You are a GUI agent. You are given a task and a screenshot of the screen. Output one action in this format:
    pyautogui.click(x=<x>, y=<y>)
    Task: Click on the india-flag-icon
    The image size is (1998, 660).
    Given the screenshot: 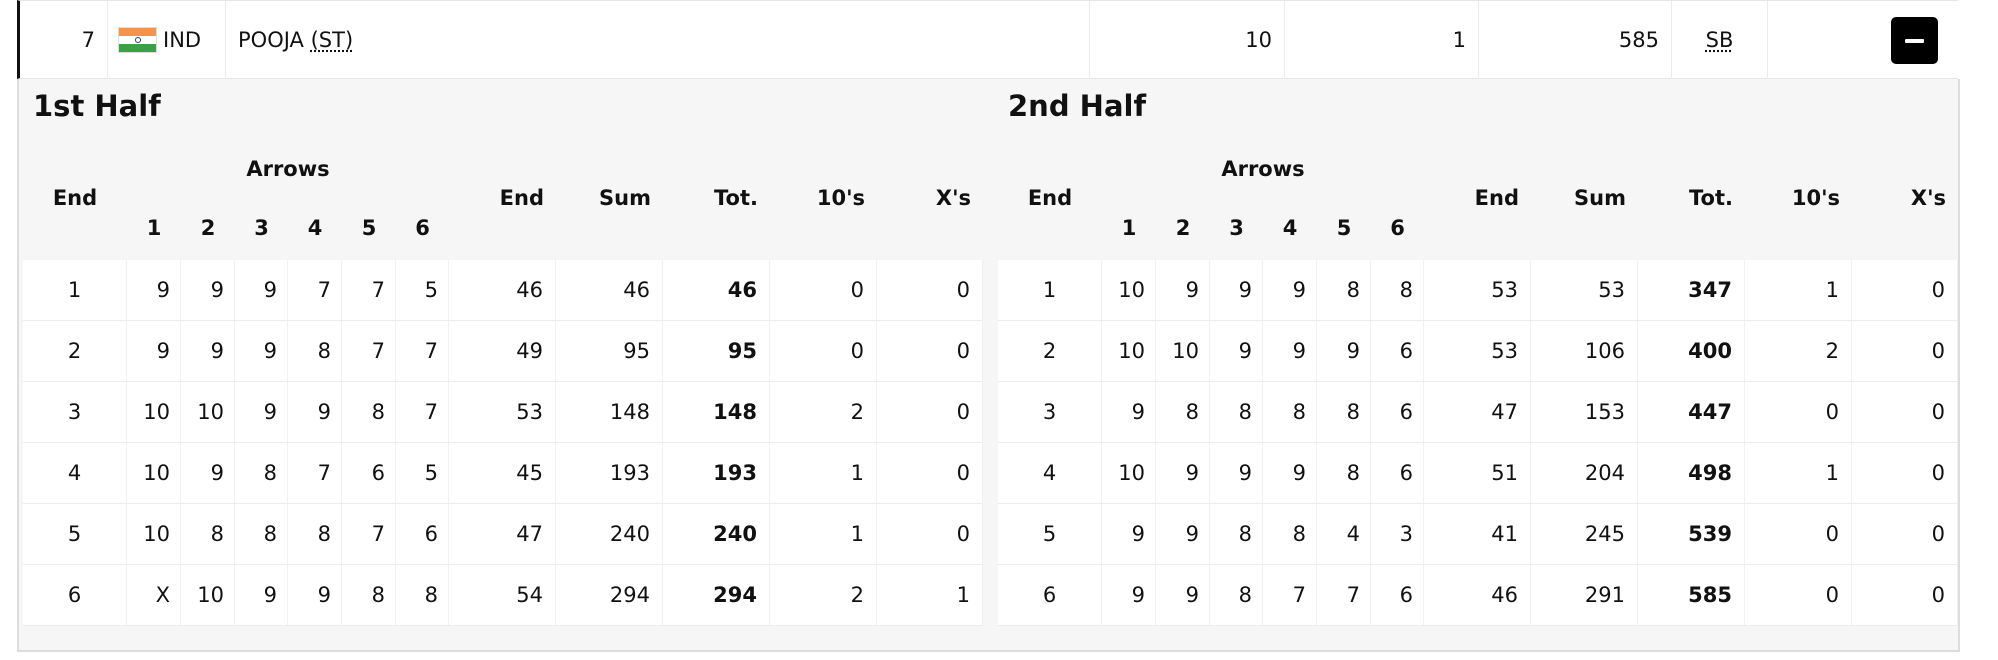 What is the action you would take?
    pyautogui.click(x=137, y=40)
    